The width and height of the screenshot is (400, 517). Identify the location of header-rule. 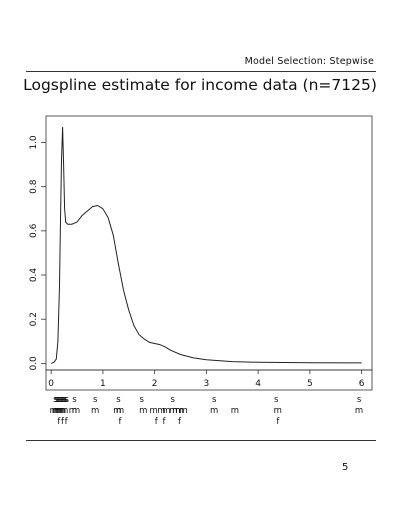
(201, 71).